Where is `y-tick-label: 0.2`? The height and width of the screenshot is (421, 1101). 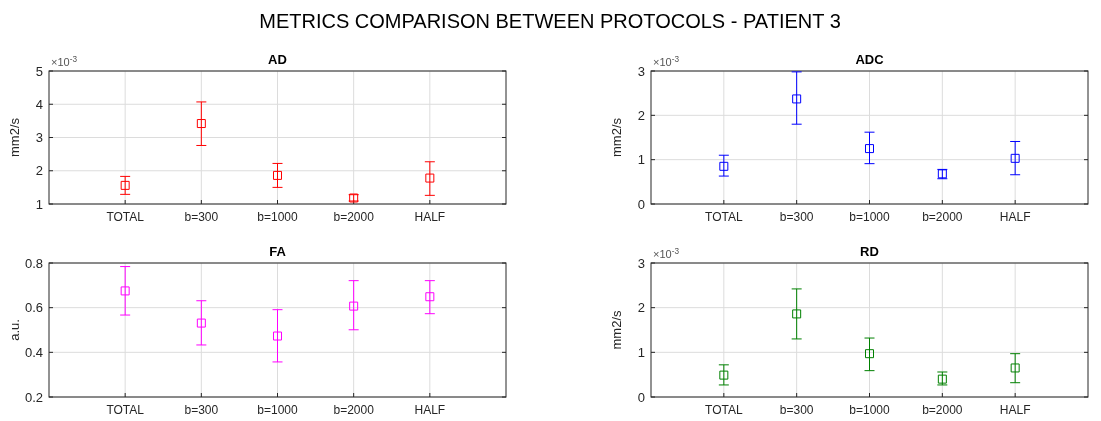
y-tick-label: 0.2 is located at coordinates (33, 397).